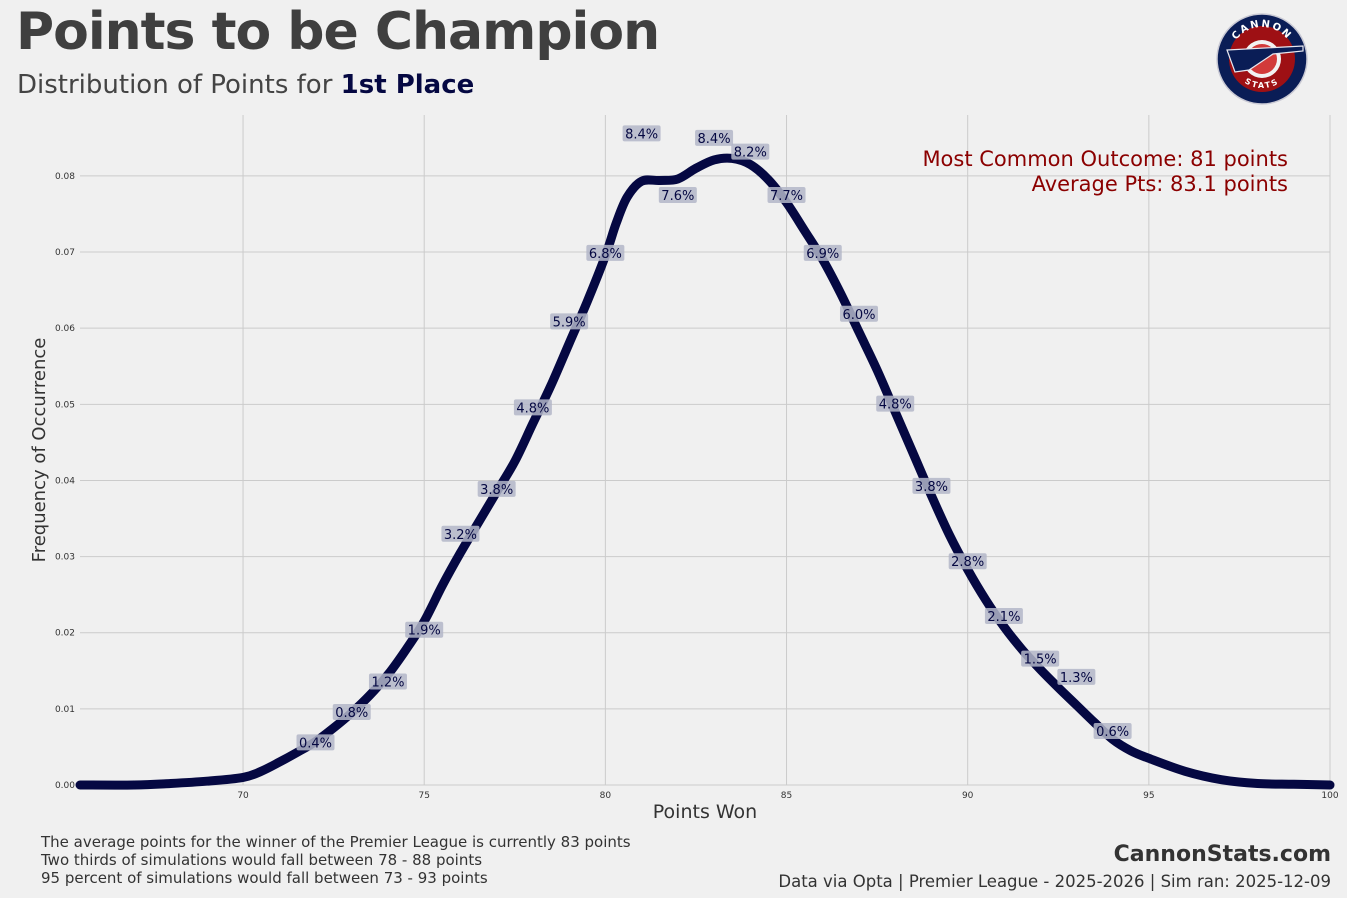  What do you see at coordinates (1105, 159) in the screenshot?
I see `most-common-annotation: Most Common Outcome: 81 points` at bounding box center [1105, 159].